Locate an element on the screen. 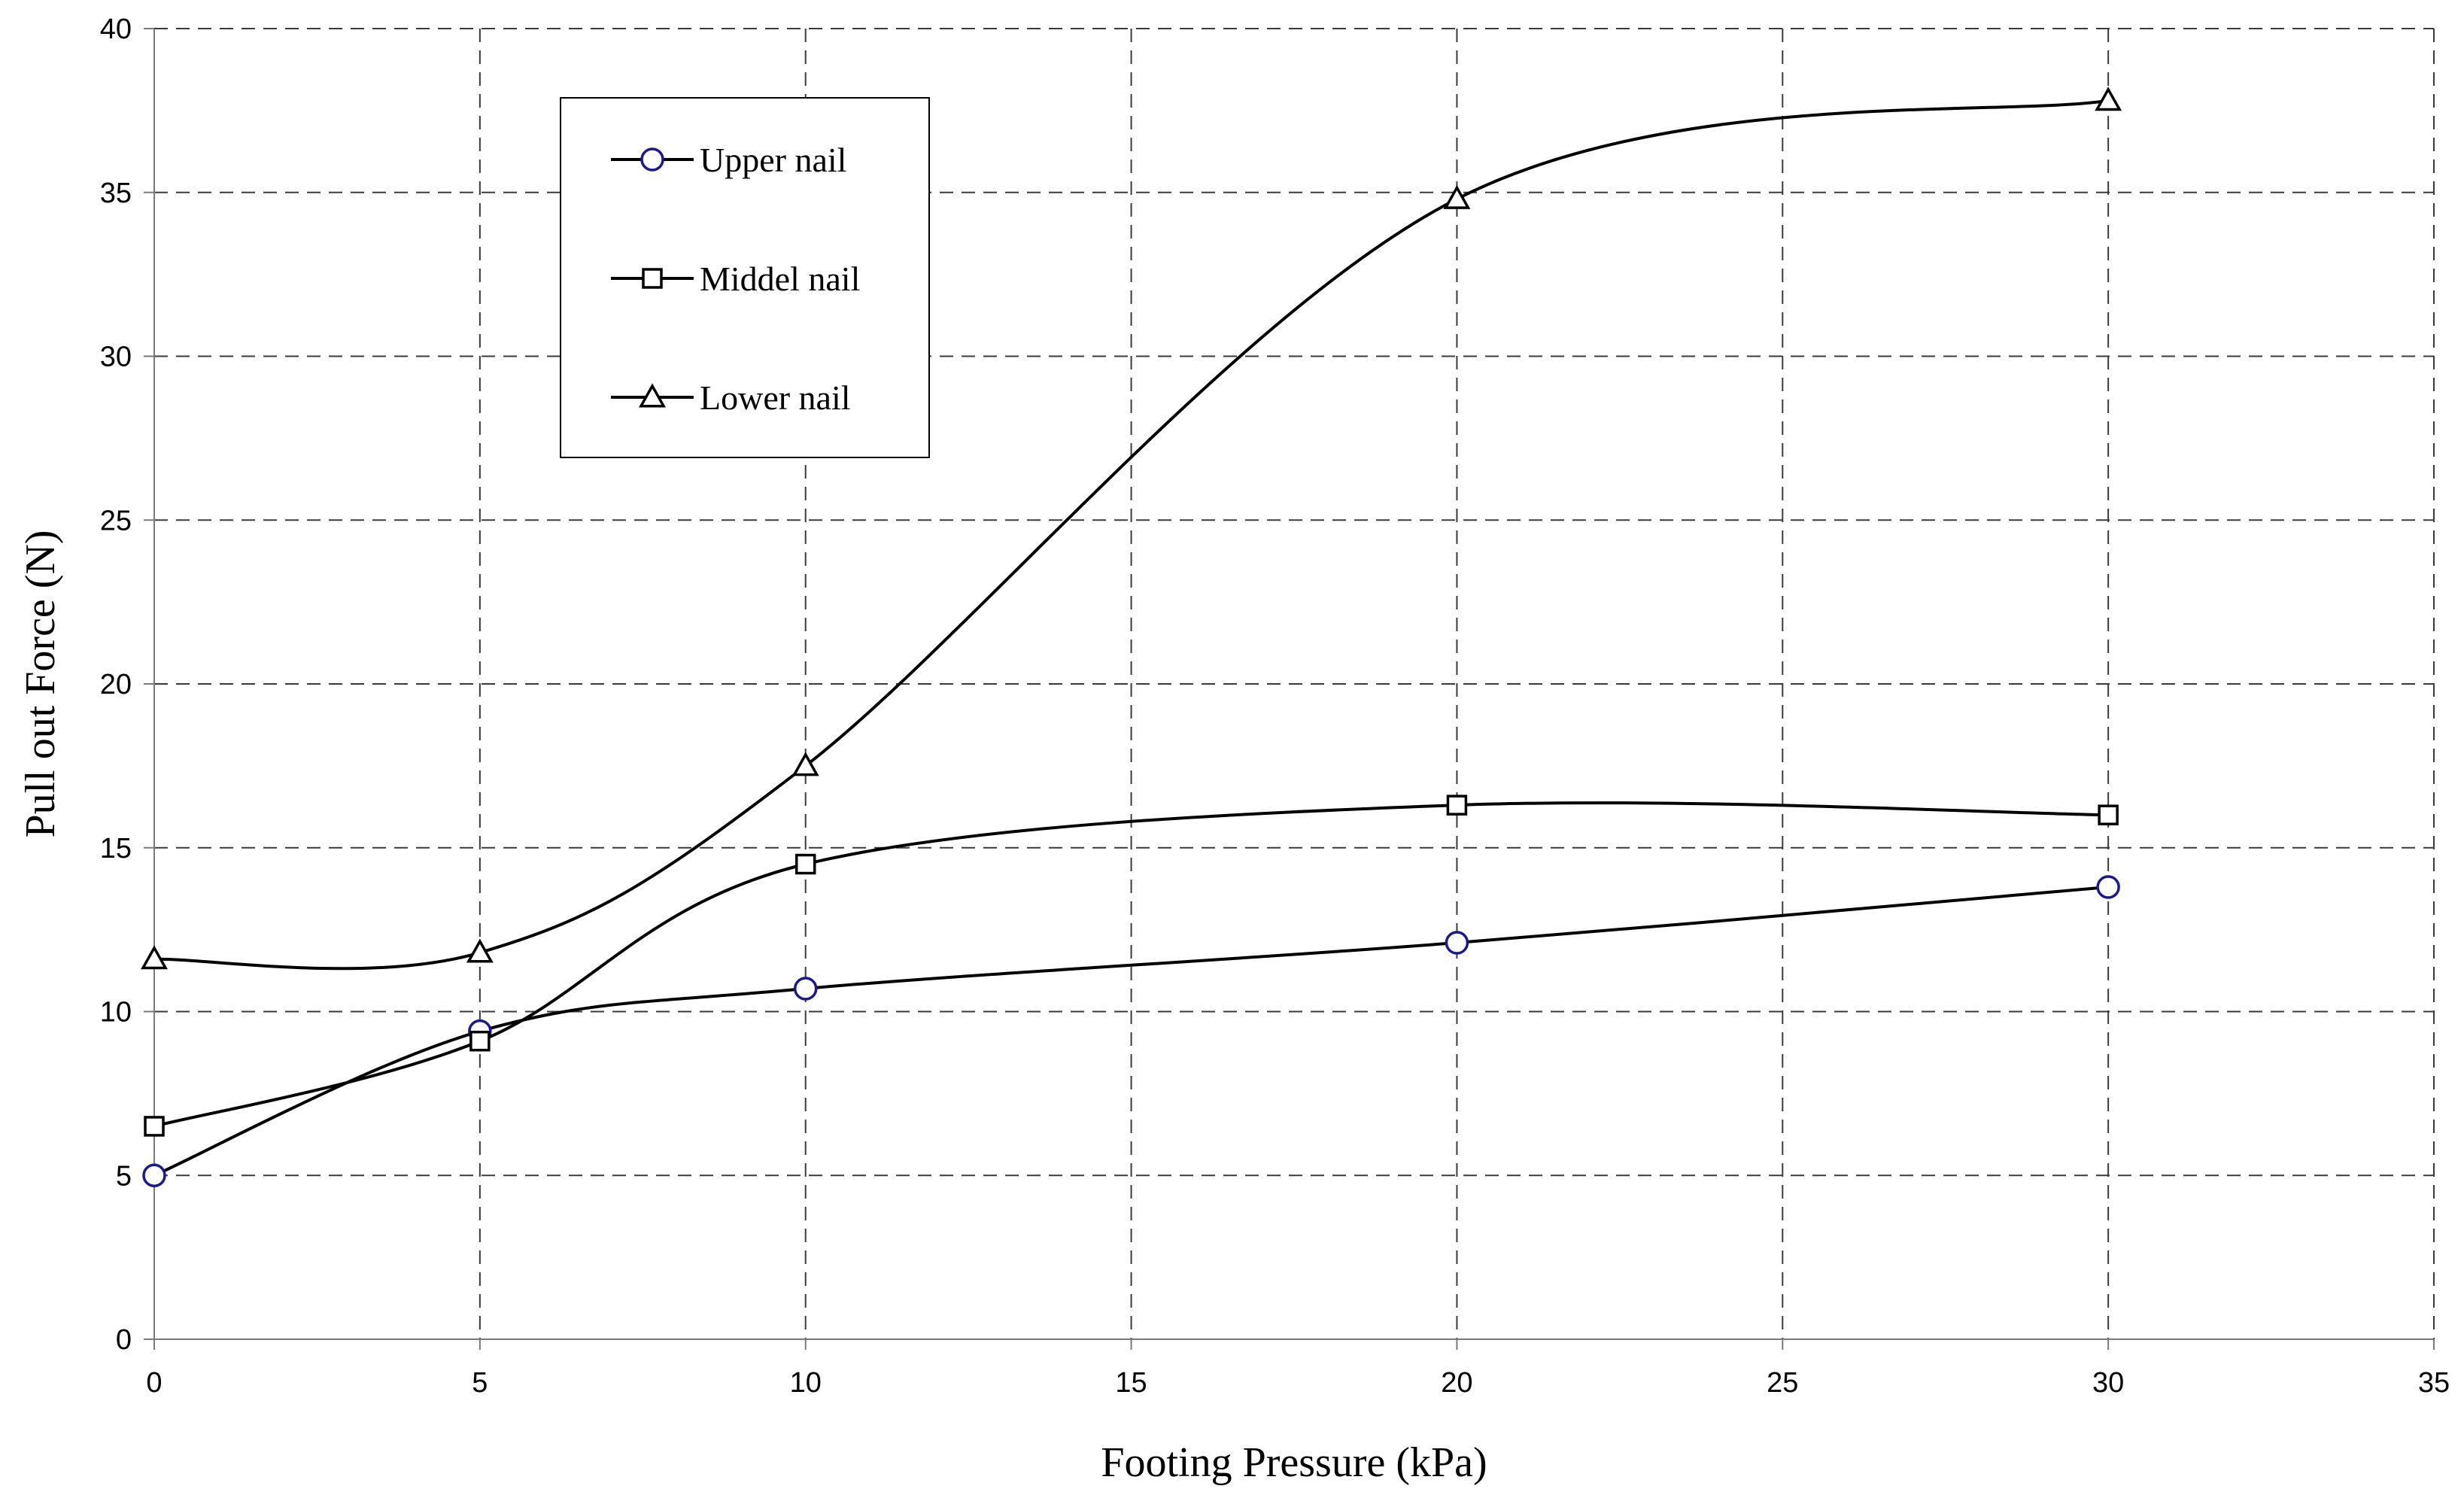 The height and width of the screenshot is (1498, 2464). y-axis-title: Pull out Force (N) is located at coordinates (40, 683).